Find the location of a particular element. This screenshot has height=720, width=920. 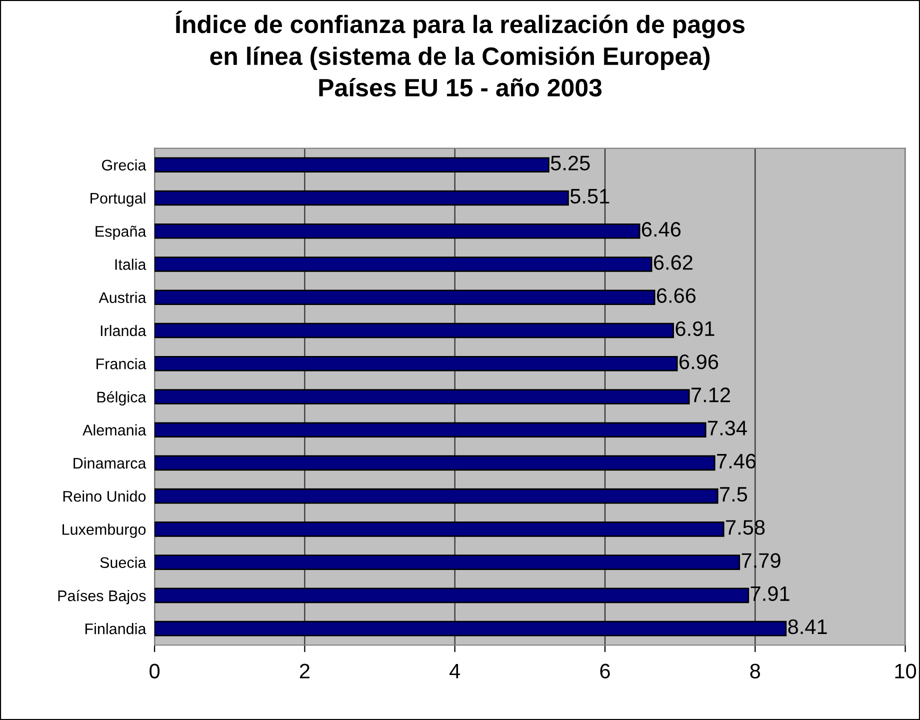

data-label: 6.91 is located at coordinates (695, 328).